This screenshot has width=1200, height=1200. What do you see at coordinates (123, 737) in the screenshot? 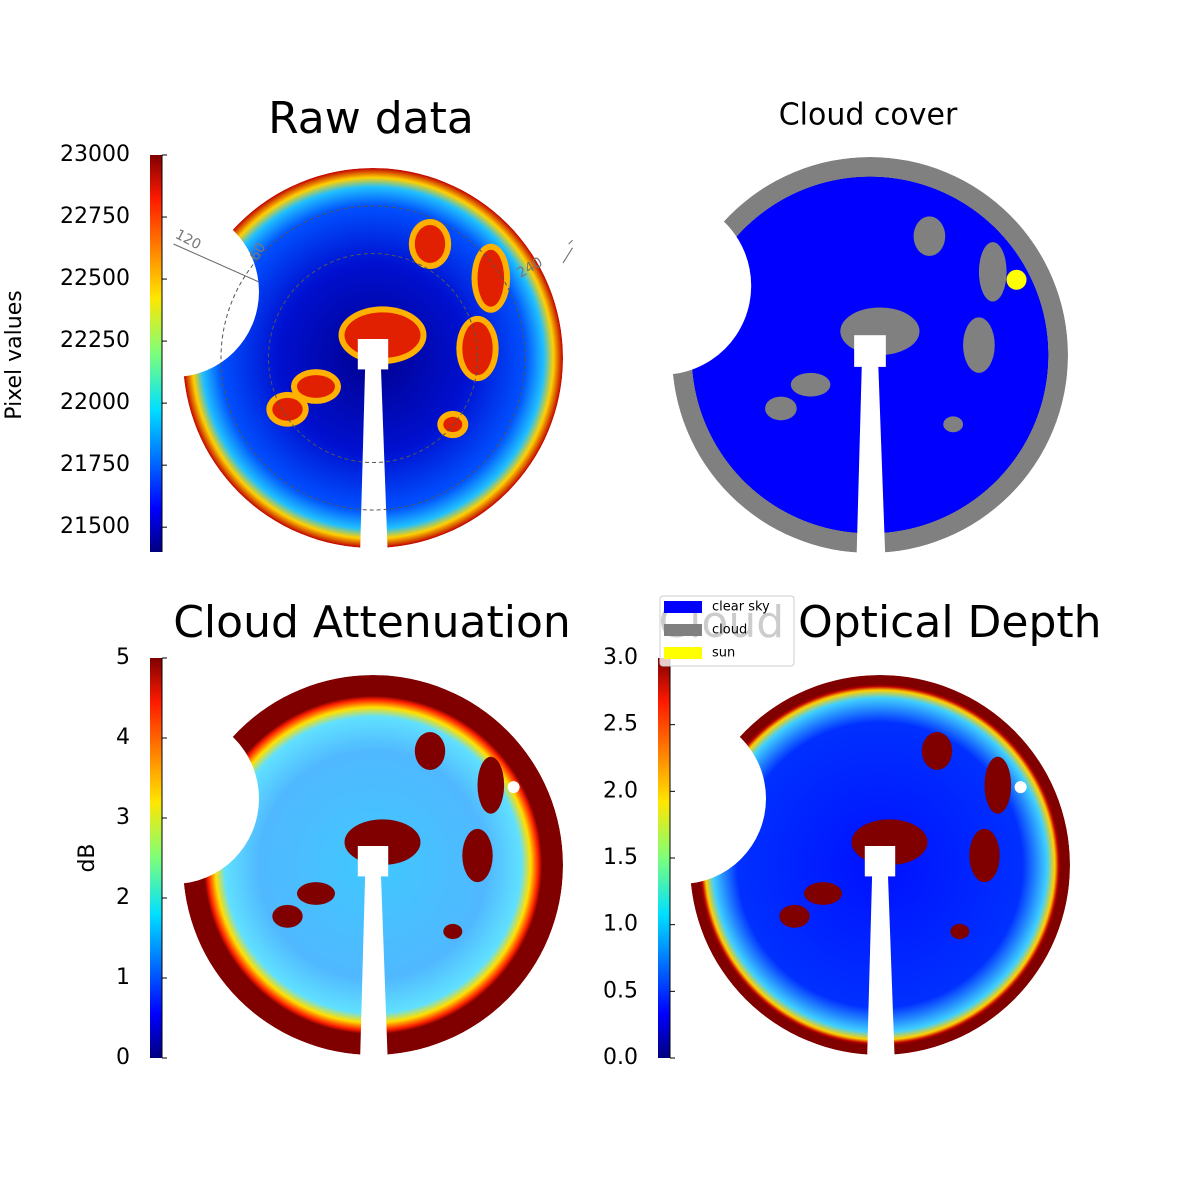
I see `colorbar-tick-label: 4` at bounding box center [123, 737].